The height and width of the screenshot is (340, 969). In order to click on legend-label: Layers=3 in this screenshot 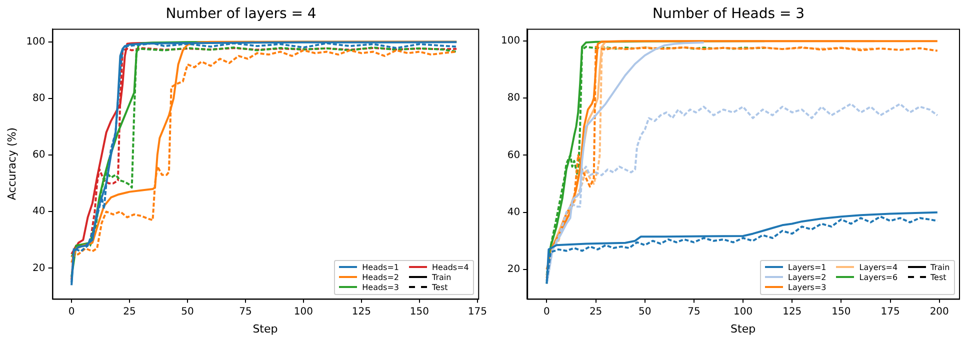, I will do `click(807, 287)`.